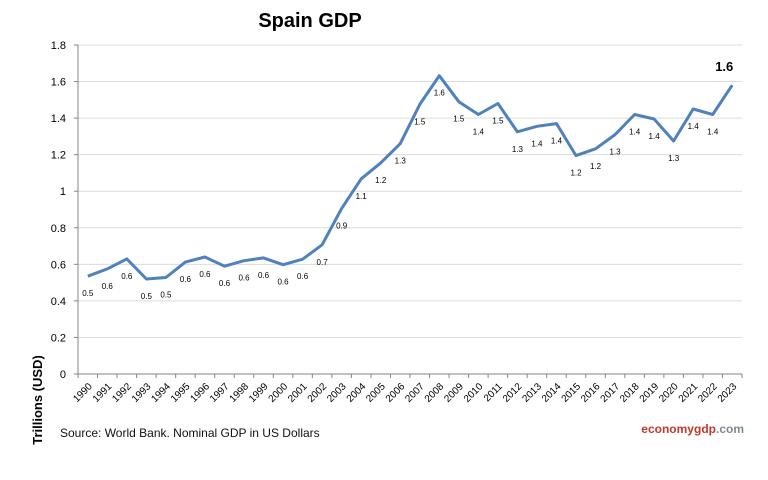  Describe the element at coordinates (58, 265) in the screenshot. I see `y-tick-label: 0.6` at that location.